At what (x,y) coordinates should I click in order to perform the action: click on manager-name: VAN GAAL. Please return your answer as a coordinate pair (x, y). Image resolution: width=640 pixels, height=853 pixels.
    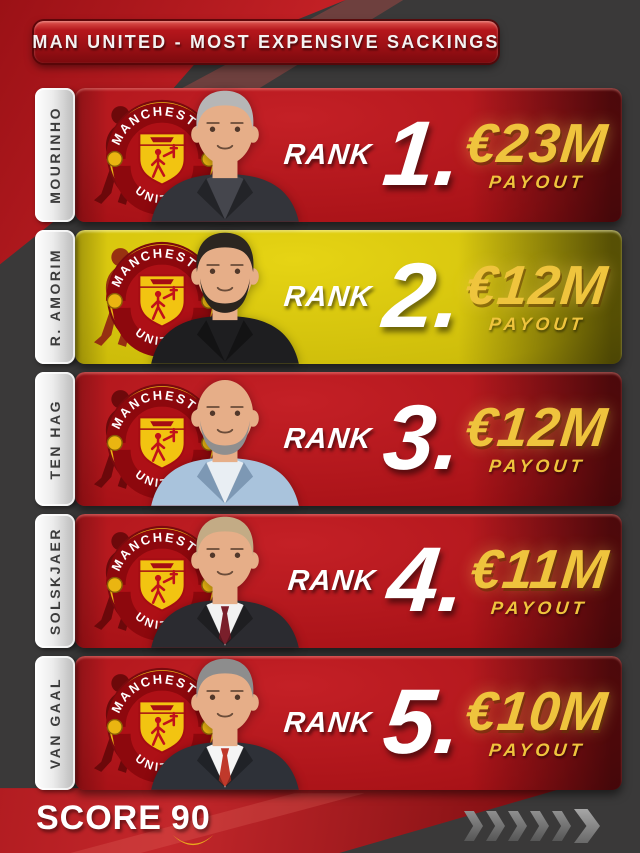
    Looking at the image, I should click on (55, 723).